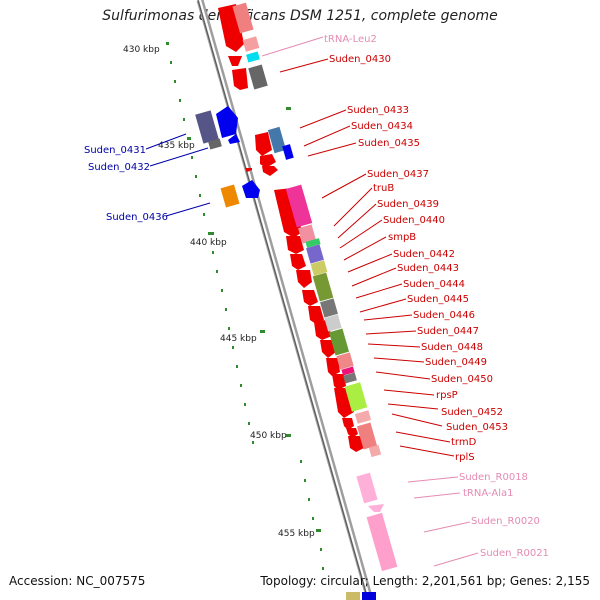 The width and height of the screenshot is (600, 600). Describe the element at coordinates (505, 521) in the screenshot. I see `gene-label-suden-r0020: Suden_R0020` at that location.